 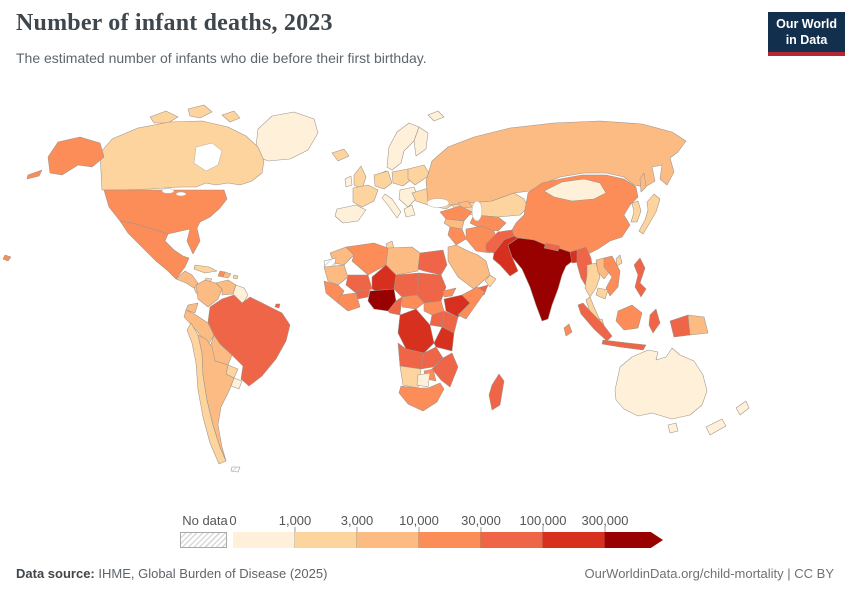 I want to click on country-ecuador, so click(x=192, y=308).